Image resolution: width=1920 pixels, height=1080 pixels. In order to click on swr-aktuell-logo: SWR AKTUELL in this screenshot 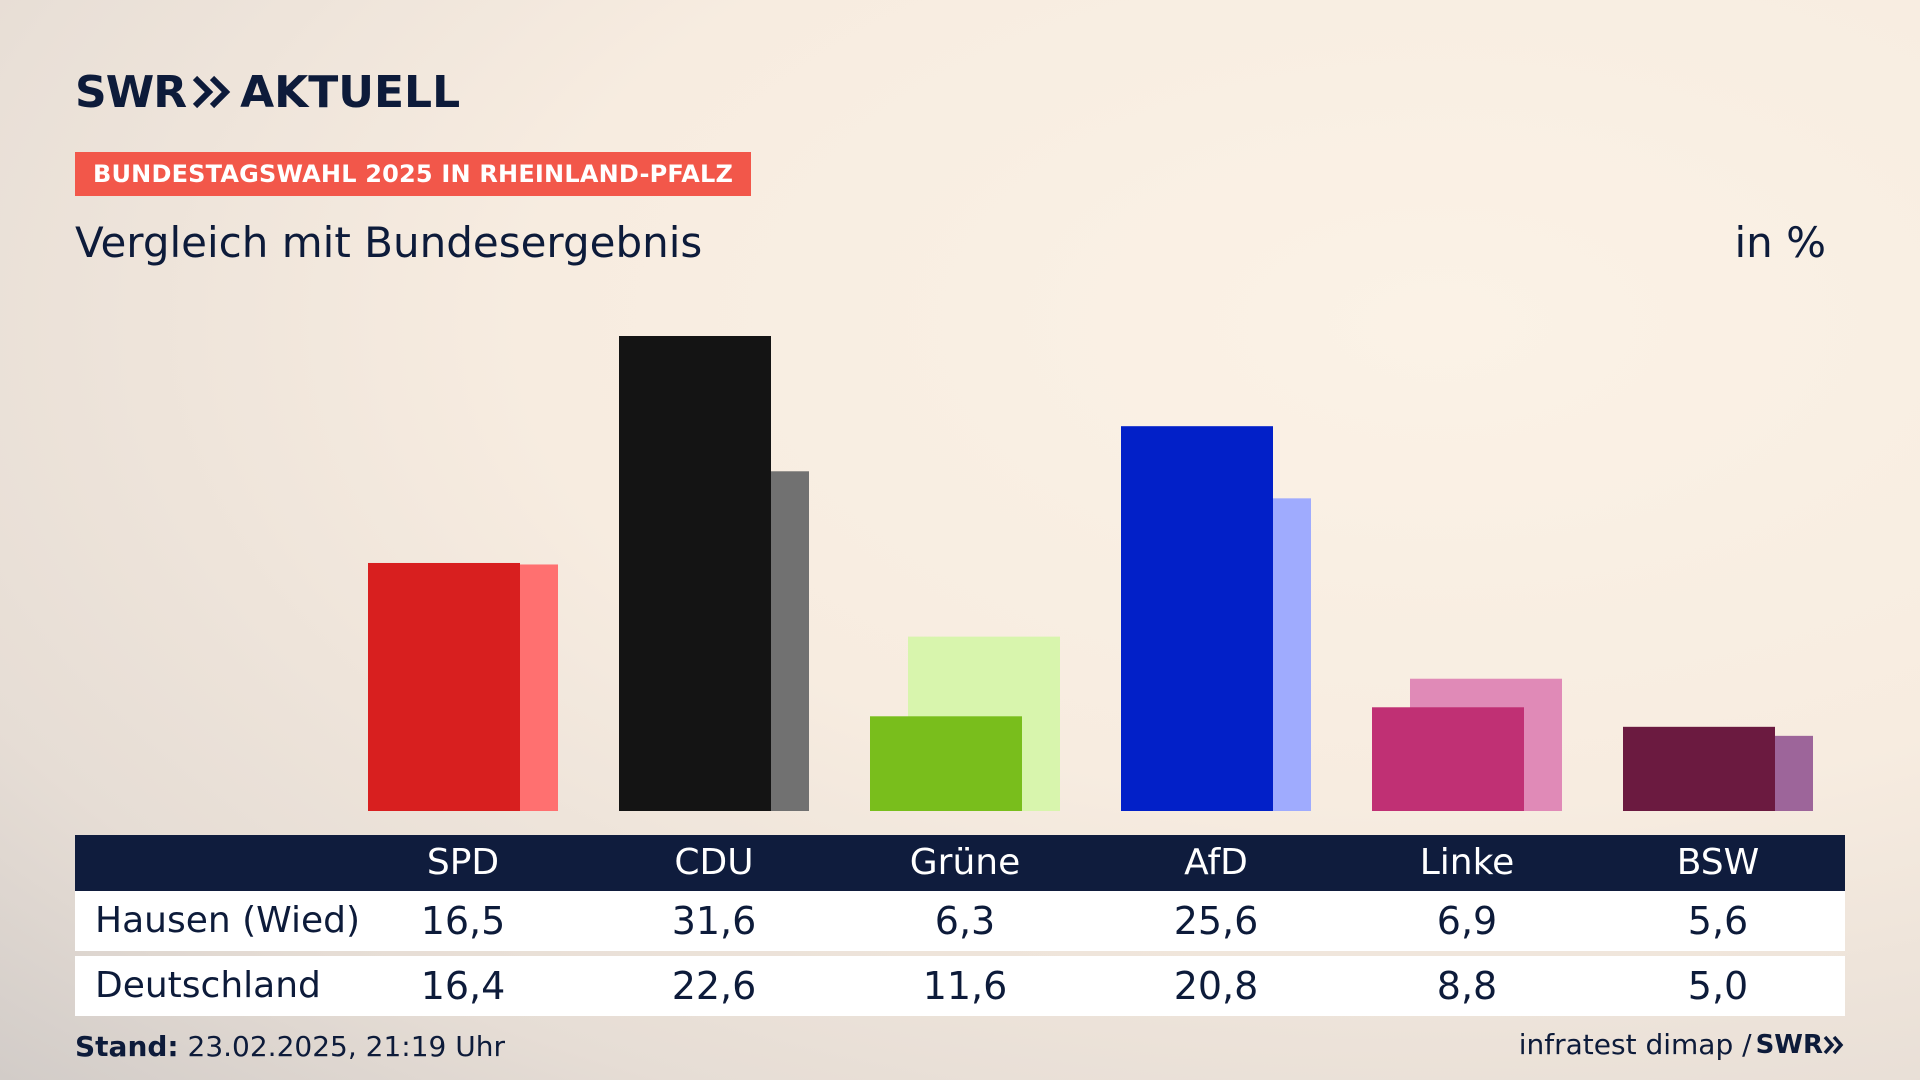, I will do `click(267, 92)`.